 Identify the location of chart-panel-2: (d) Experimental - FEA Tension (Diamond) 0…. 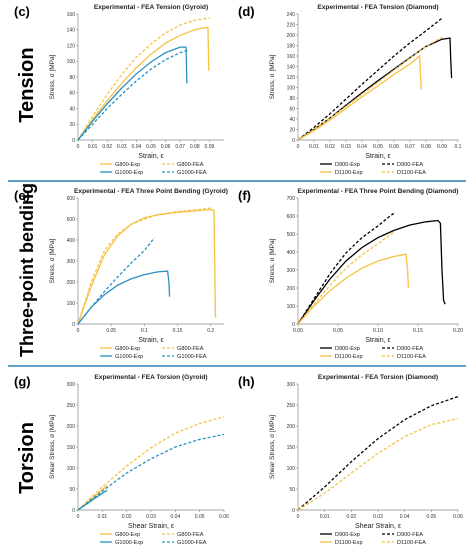
(350, 90).